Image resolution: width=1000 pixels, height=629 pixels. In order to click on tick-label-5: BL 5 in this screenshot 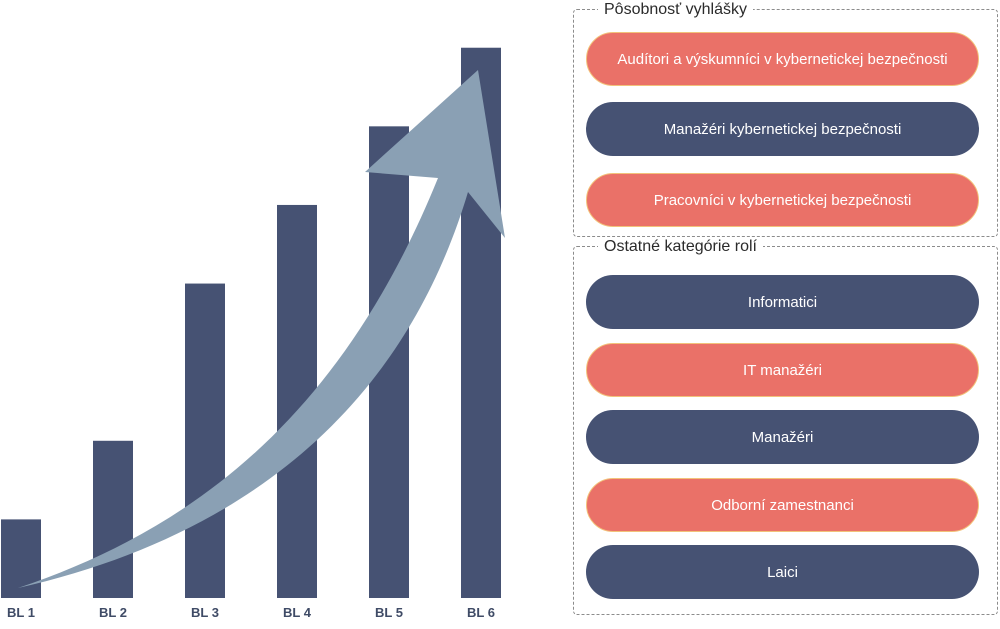, I will do `click(389, 612)`.